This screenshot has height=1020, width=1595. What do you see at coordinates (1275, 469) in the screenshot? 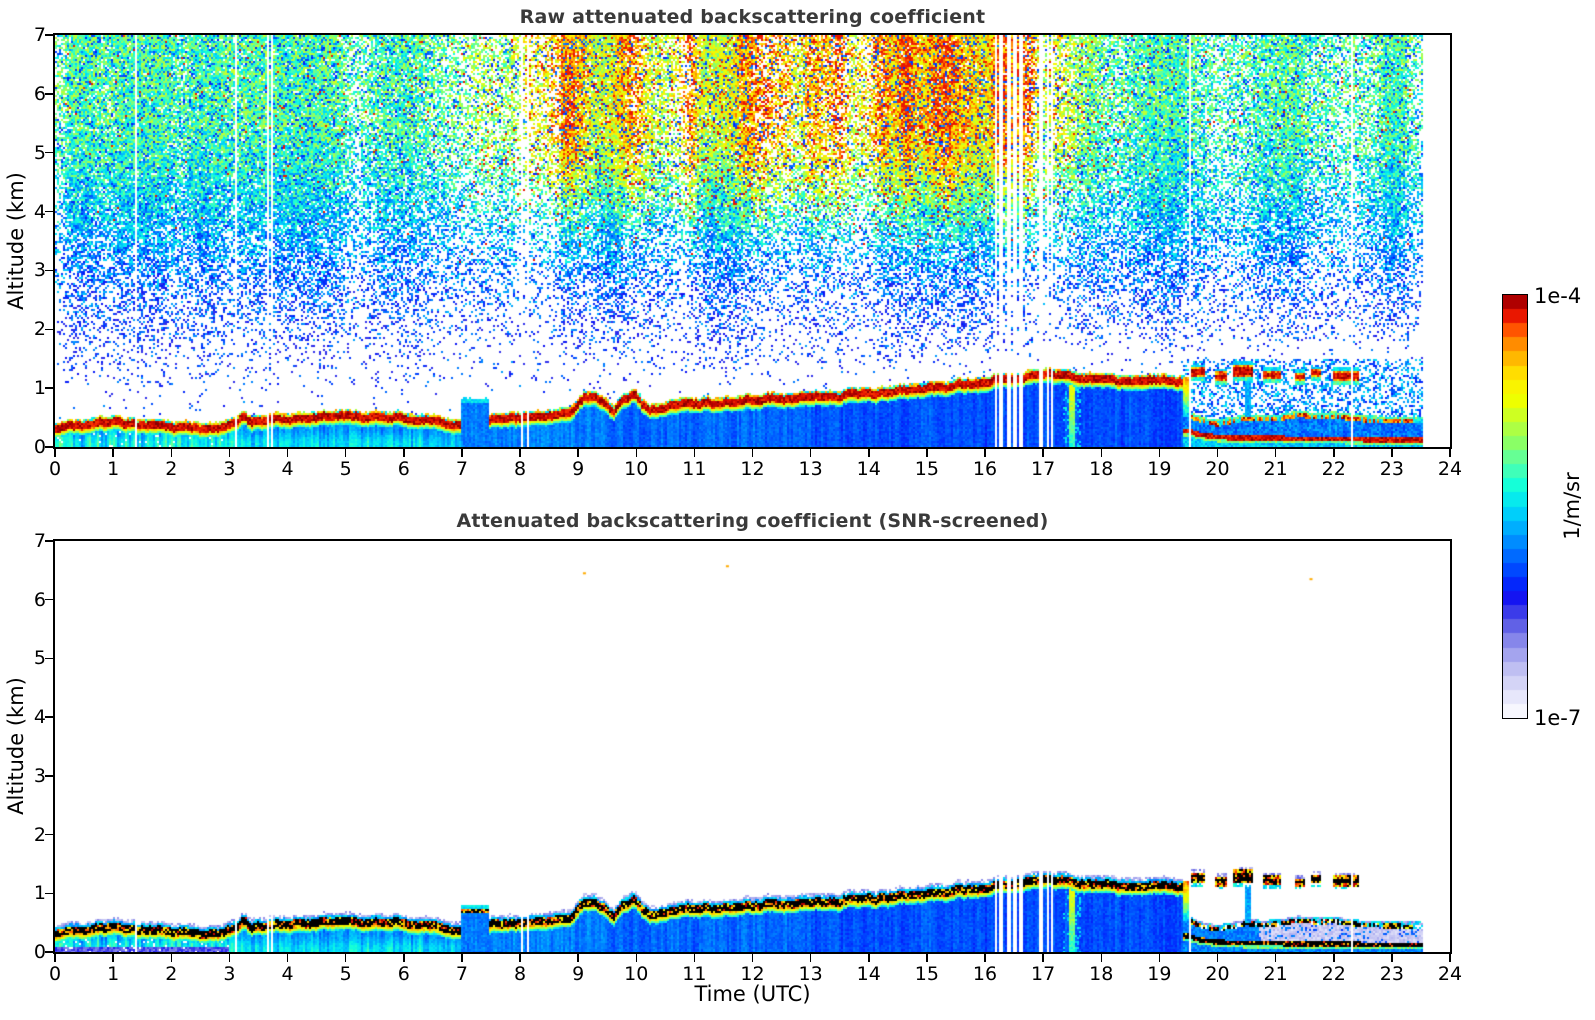
I see `x-tick-label: 21` at bounding box center [1275, 469].